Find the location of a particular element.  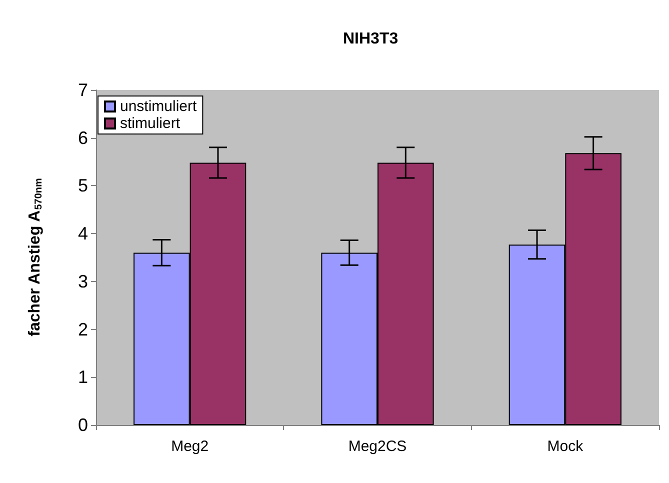

x-tick-label: Mock is located at coordinates (565, 446).